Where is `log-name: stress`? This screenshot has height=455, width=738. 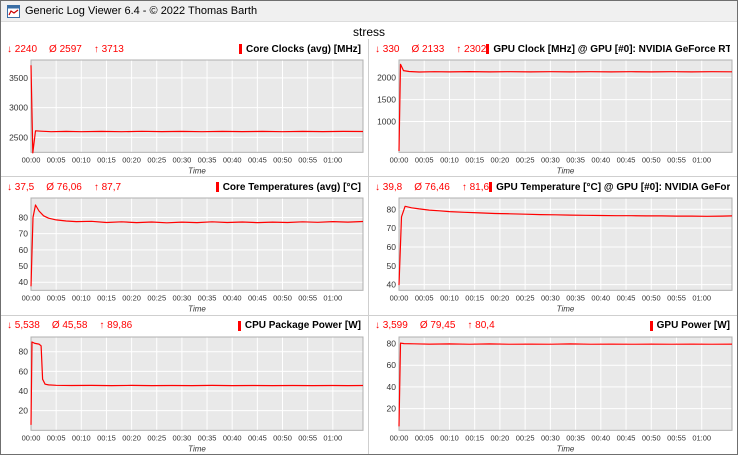
log-name: stress is located at coordinates (368, 32).